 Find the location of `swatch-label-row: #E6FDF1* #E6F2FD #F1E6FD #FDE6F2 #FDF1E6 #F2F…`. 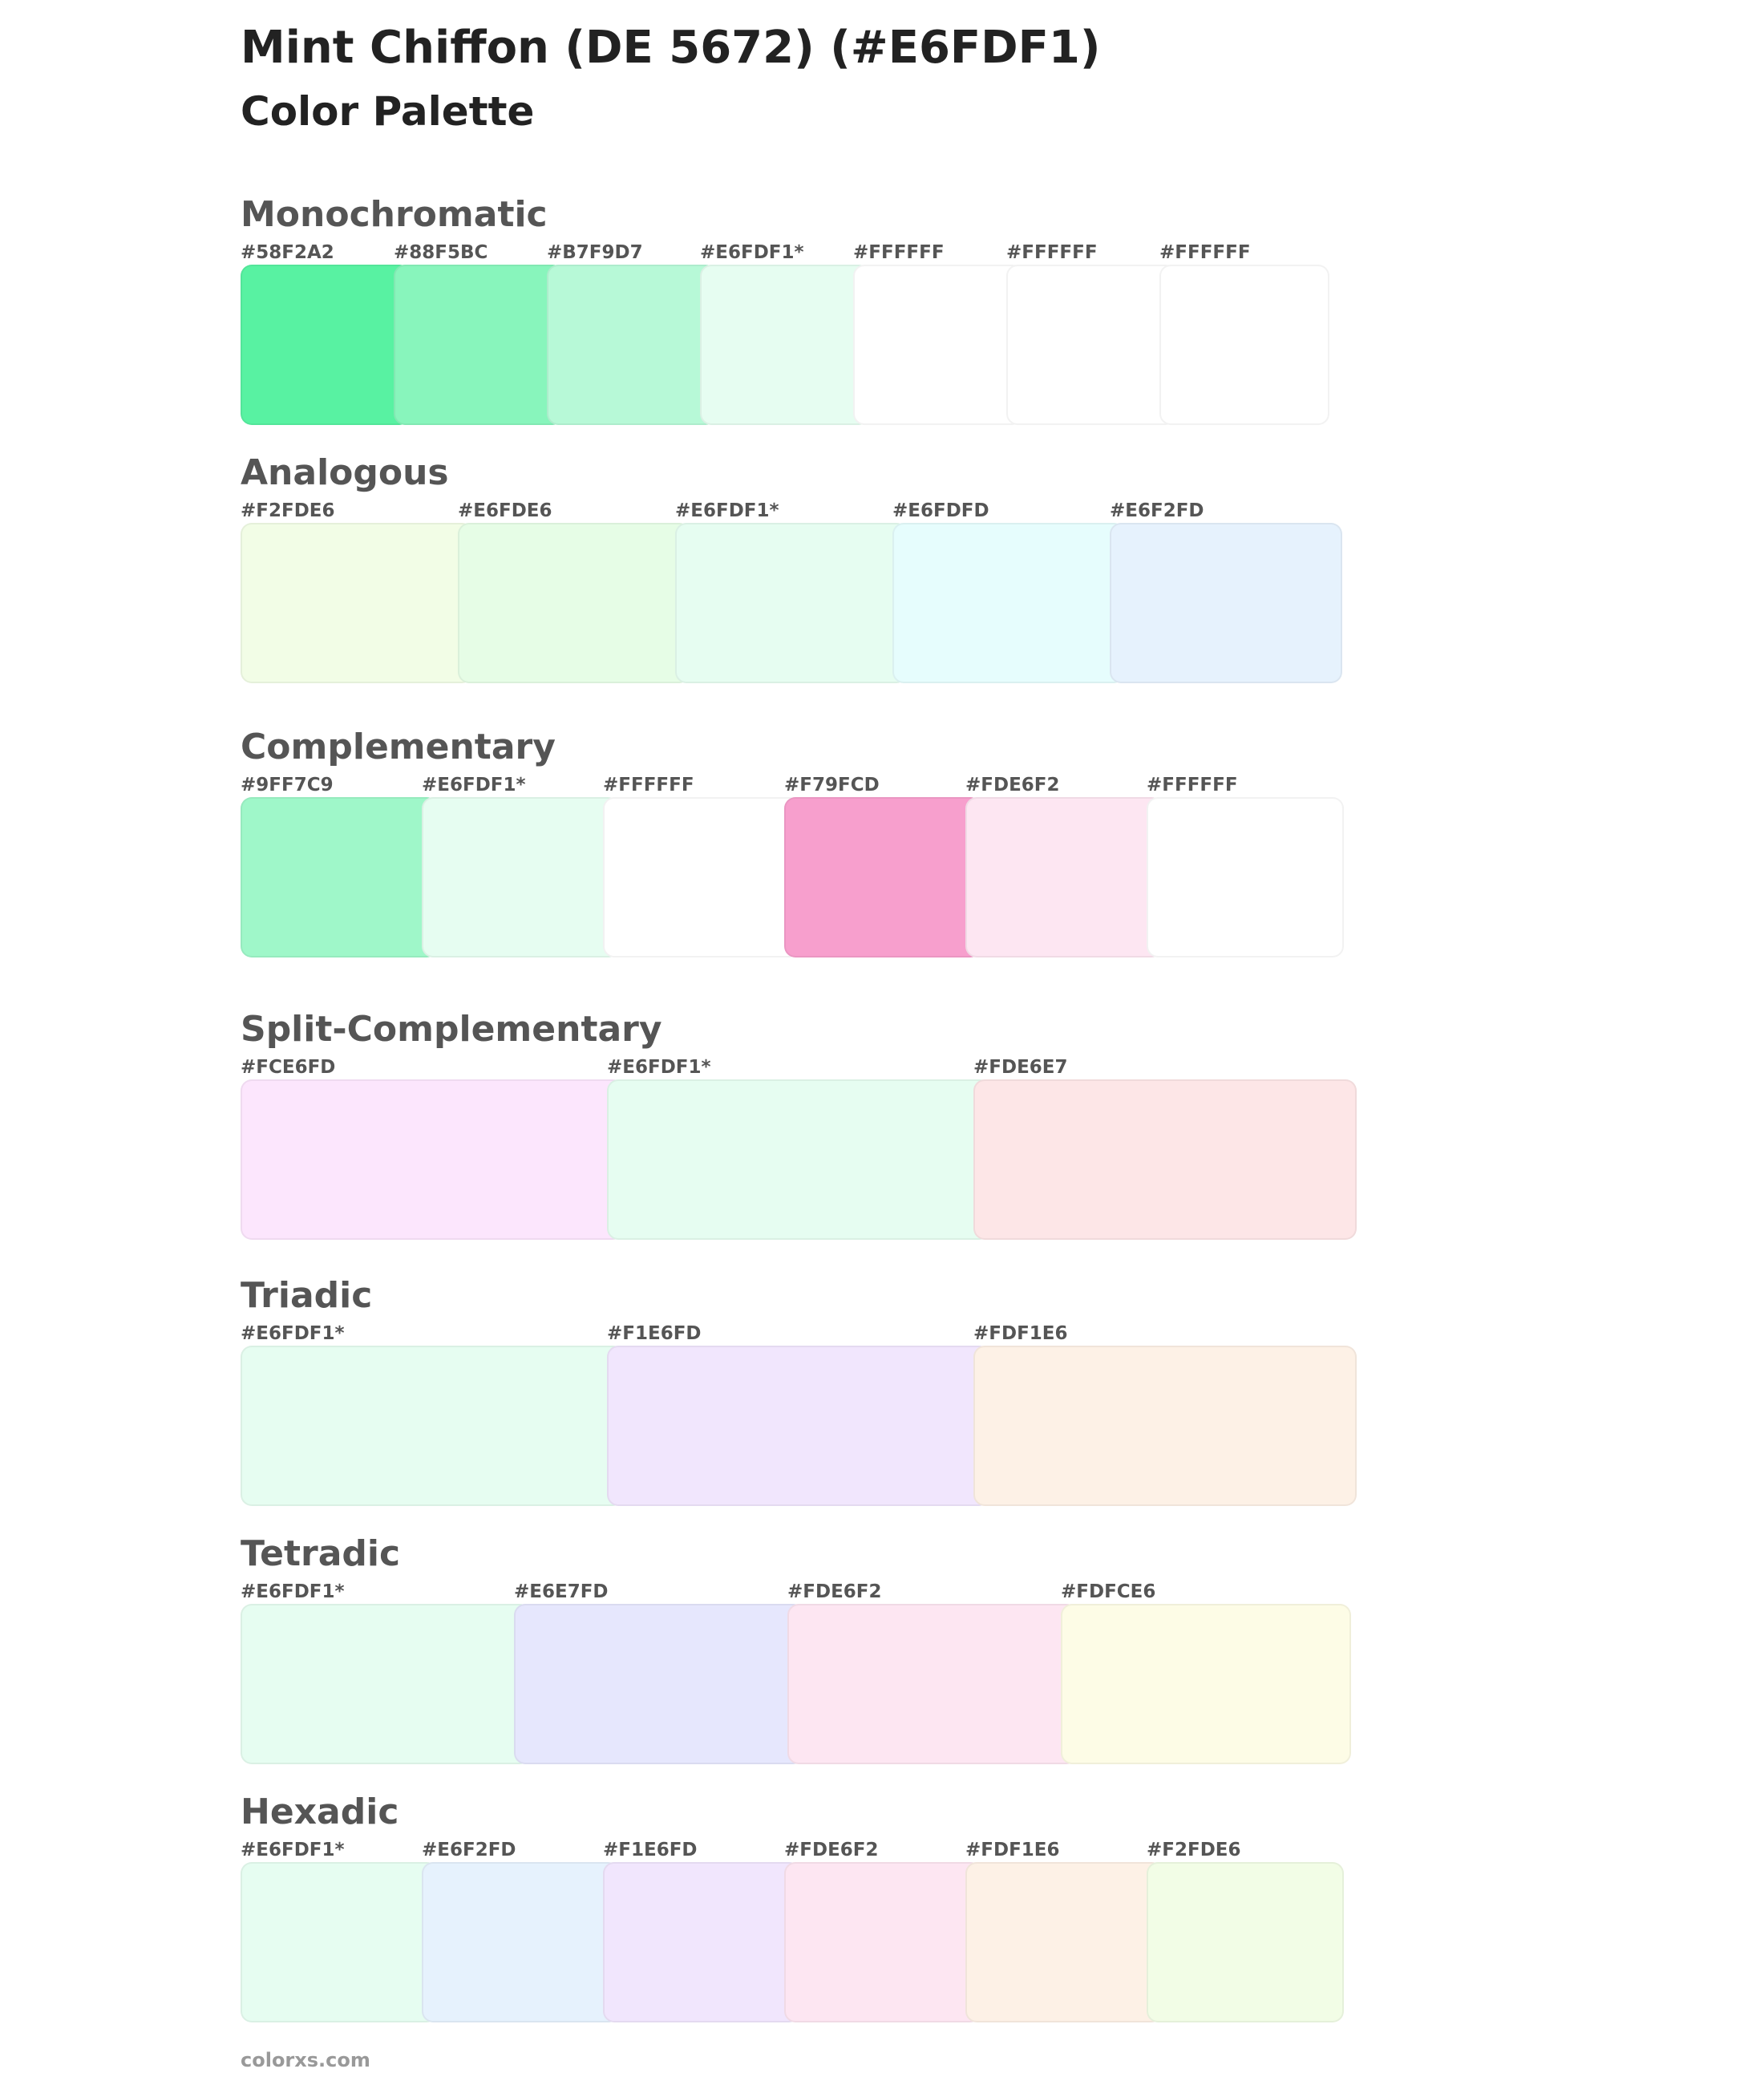

swatch-label-row: #E6FDF1* #E6F2FD #F1E6FD #FDE6F2 #FDF1E6 #F2F… is located at coordinates (792, 1850).